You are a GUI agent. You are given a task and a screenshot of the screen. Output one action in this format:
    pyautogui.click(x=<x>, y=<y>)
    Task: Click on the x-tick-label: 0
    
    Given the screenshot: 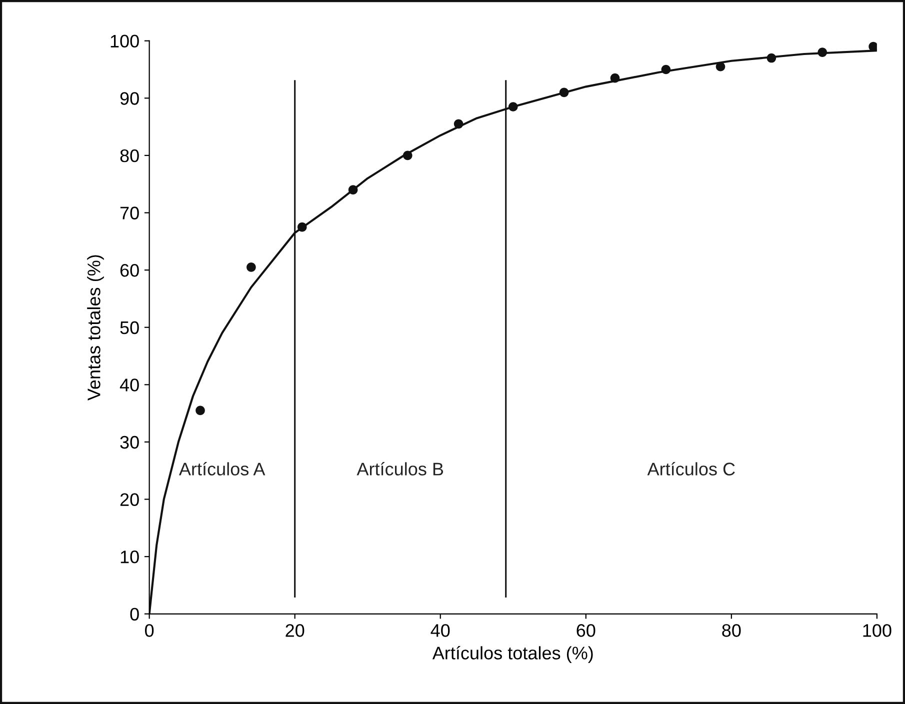 What is the action you would take?
    pyautogui.click(x=149, y=630)
    